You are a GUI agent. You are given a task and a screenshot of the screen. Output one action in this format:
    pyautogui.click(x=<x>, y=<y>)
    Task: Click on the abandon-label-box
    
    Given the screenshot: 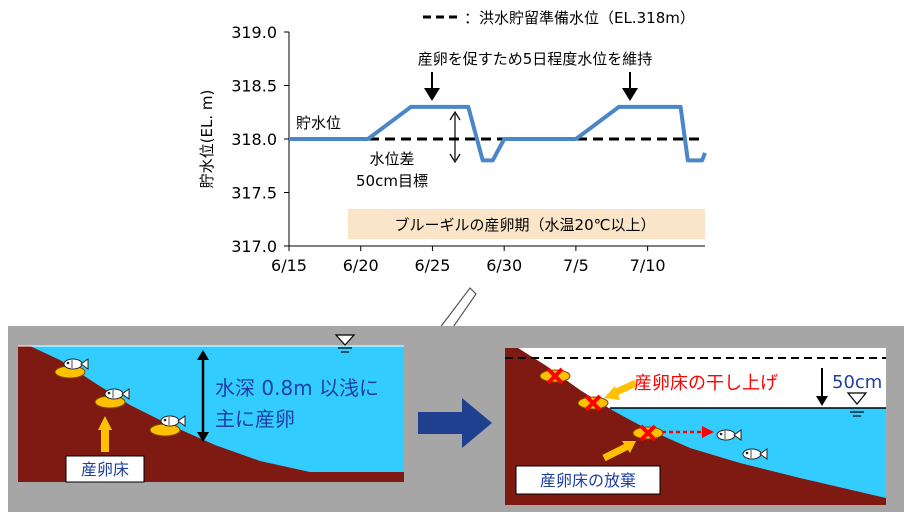 What is the action you would take?
    pyautogui.click(x=588, y=480)
    